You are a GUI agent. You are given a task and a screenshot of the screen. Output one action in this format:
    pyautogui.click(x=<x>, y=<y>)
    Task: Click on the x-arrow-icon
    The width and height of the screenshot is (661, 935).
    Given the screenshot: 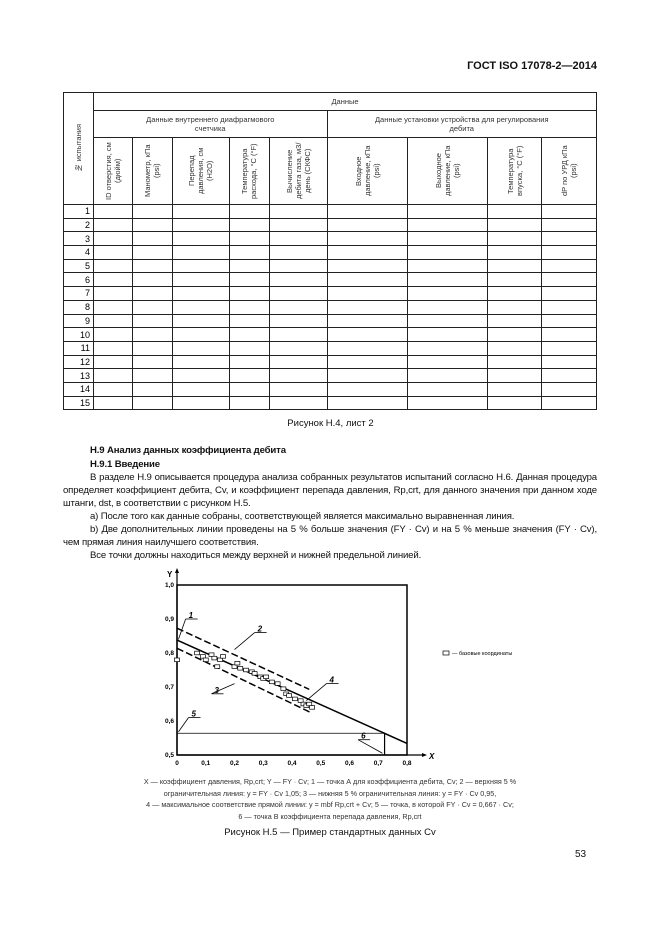 What is the action you would take?
    pyautogui.click(x=424, y=755)
    